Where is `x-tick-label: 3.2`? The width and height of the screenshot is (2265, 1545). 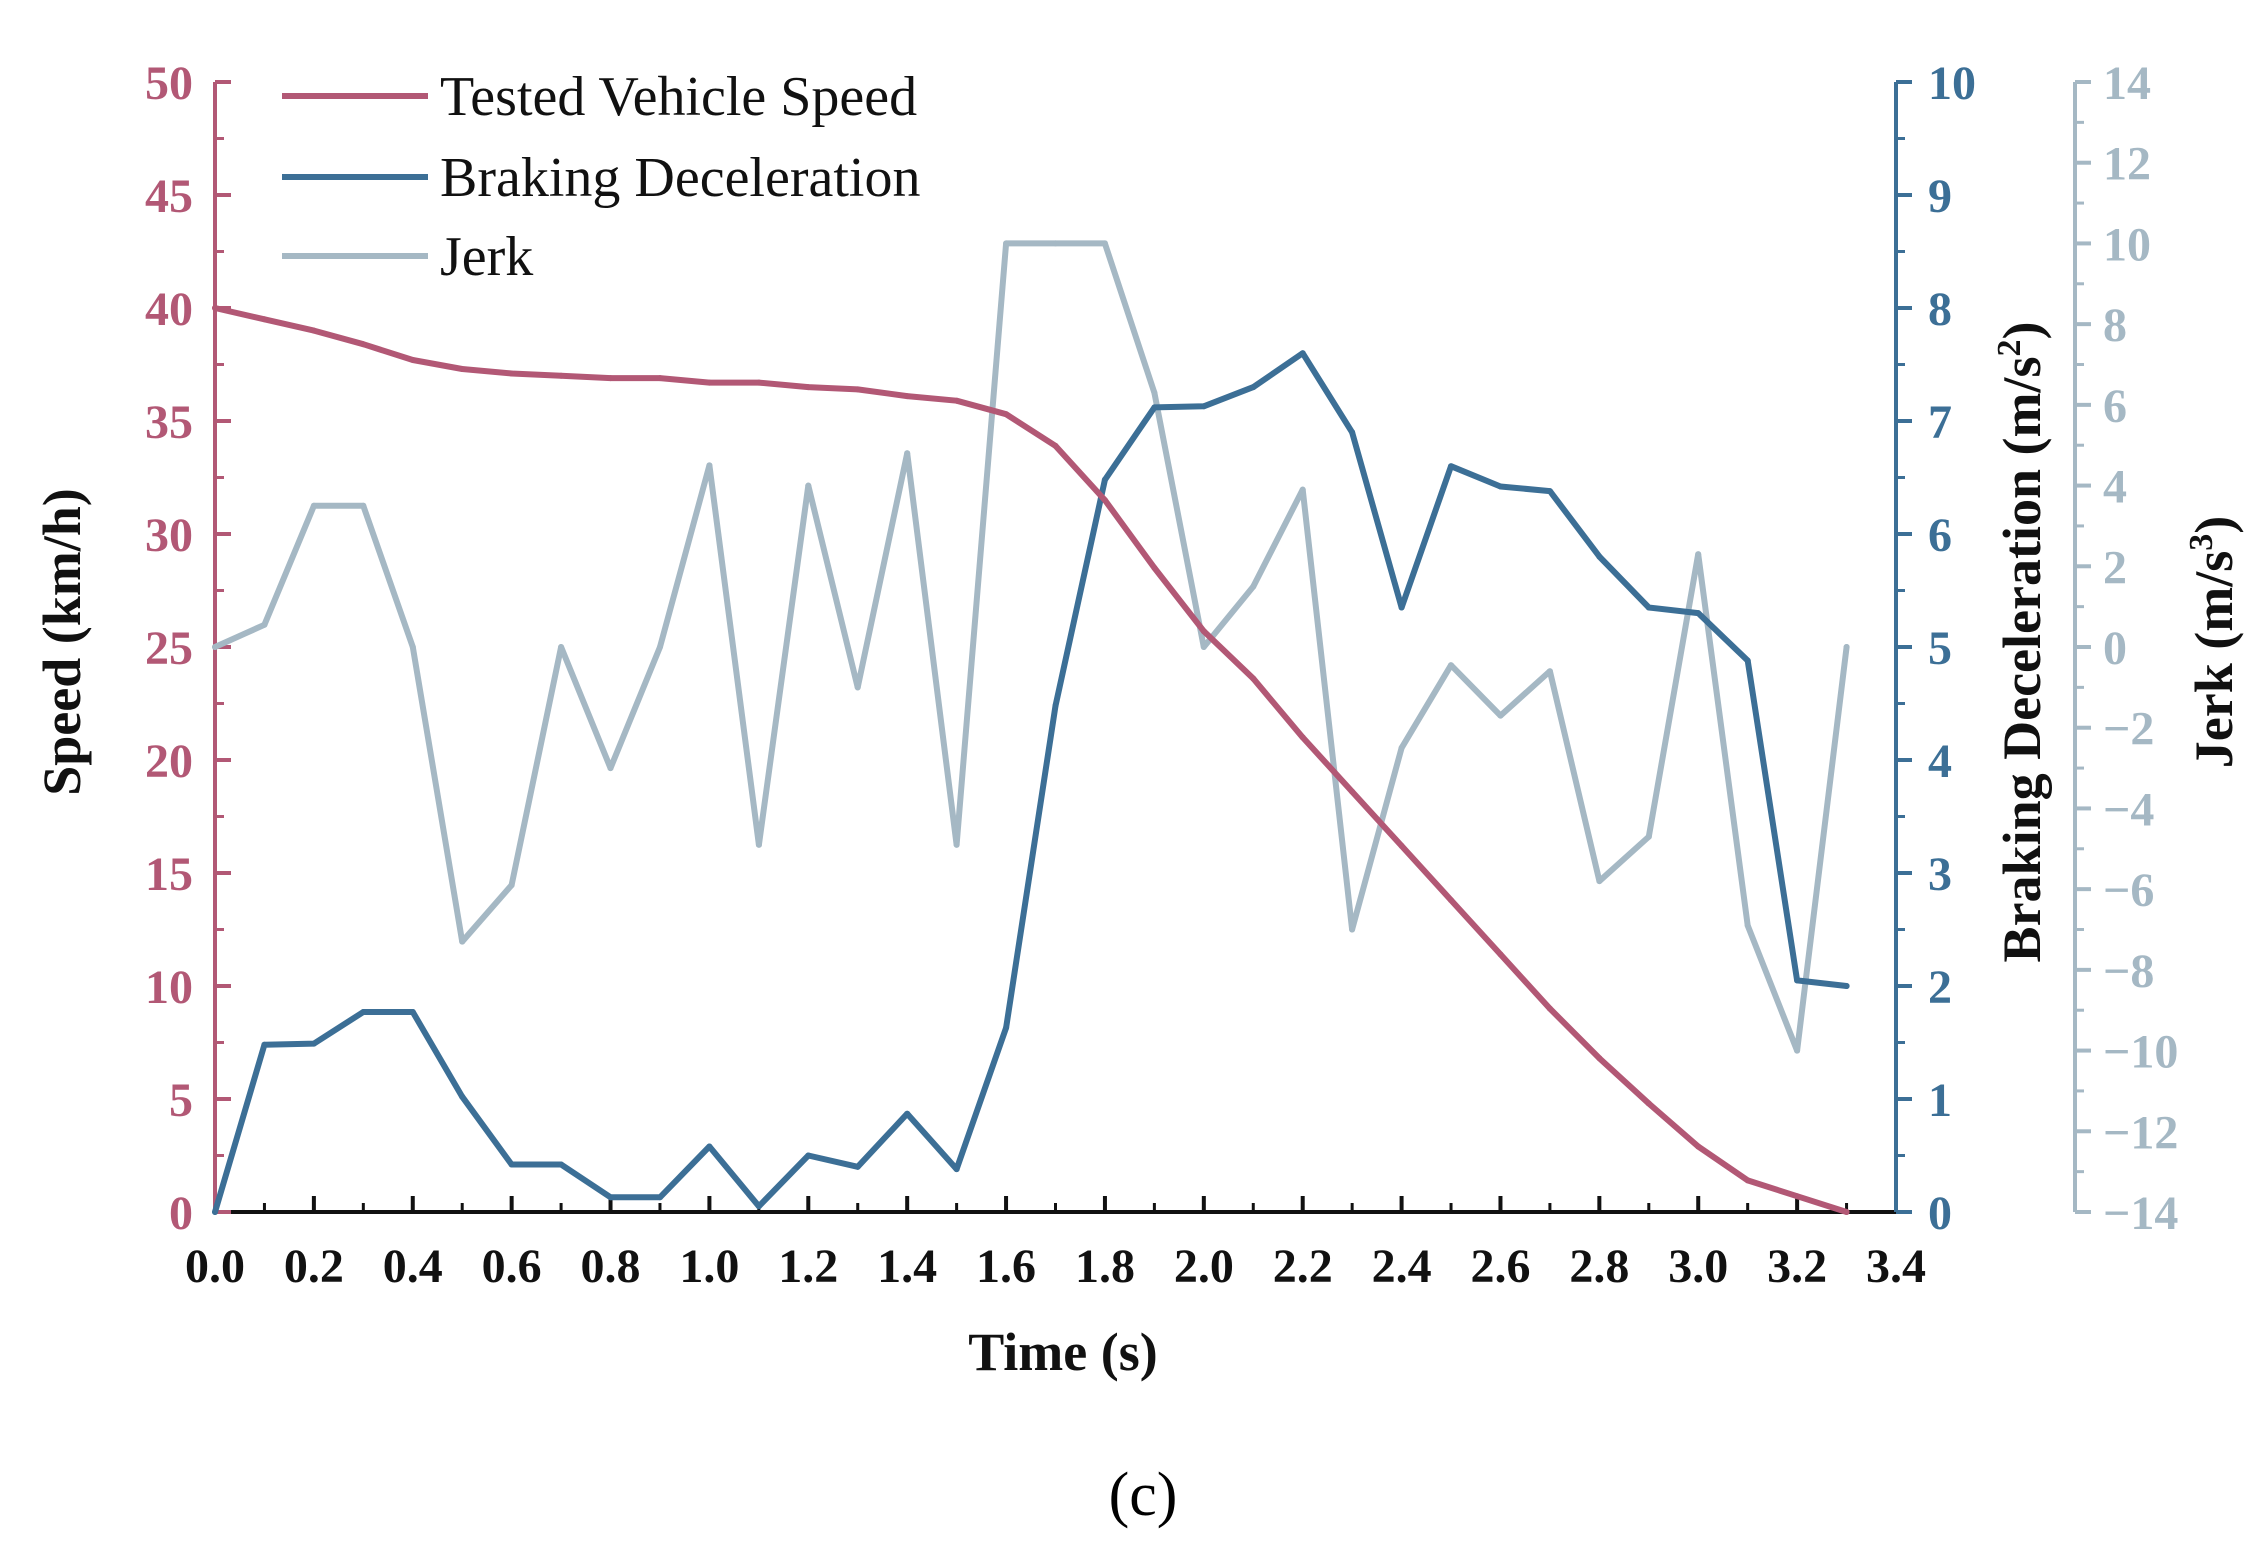 x-tick-label: 3.2 is located at coordinates (1797, 1266).